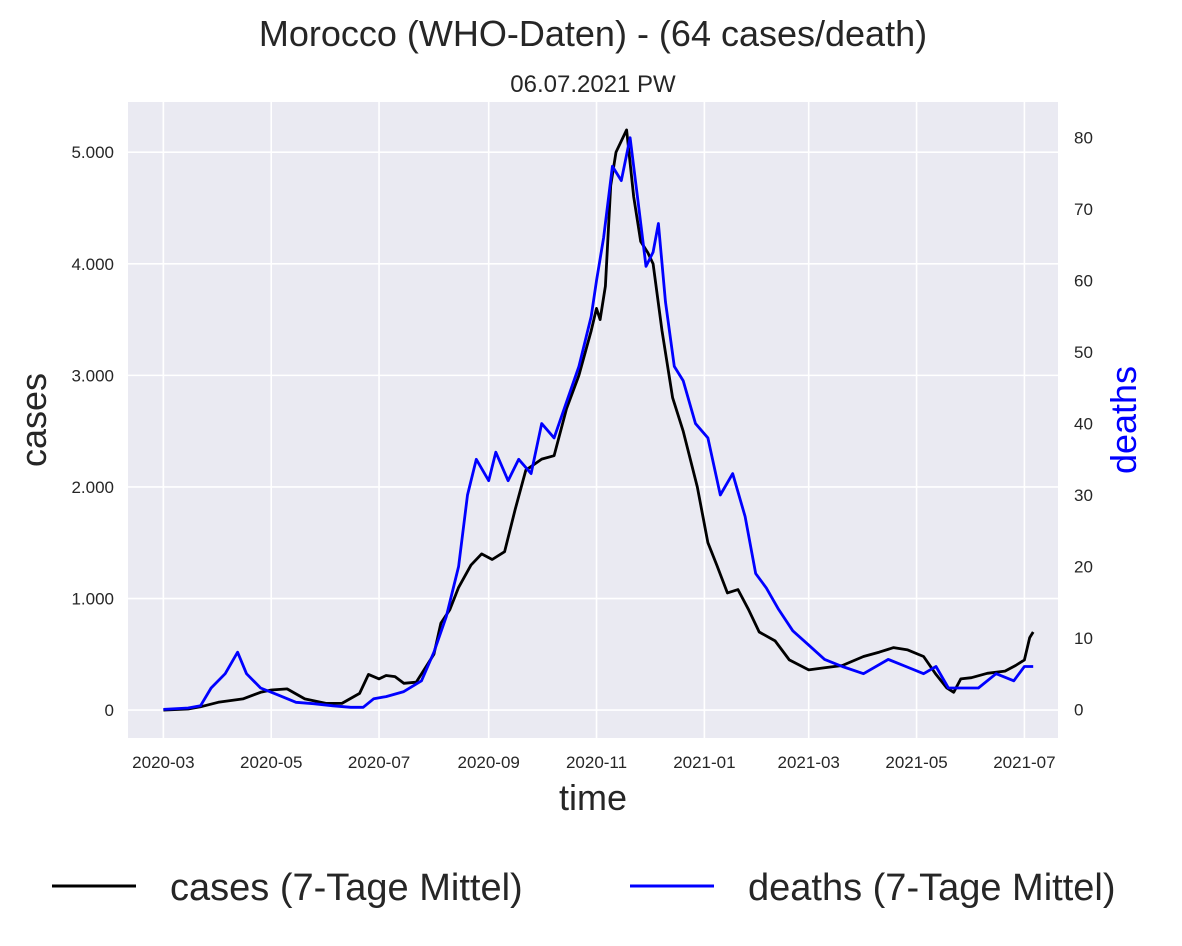  I want to click on y-right-tick-label-2: 20, so click(1083, 566).